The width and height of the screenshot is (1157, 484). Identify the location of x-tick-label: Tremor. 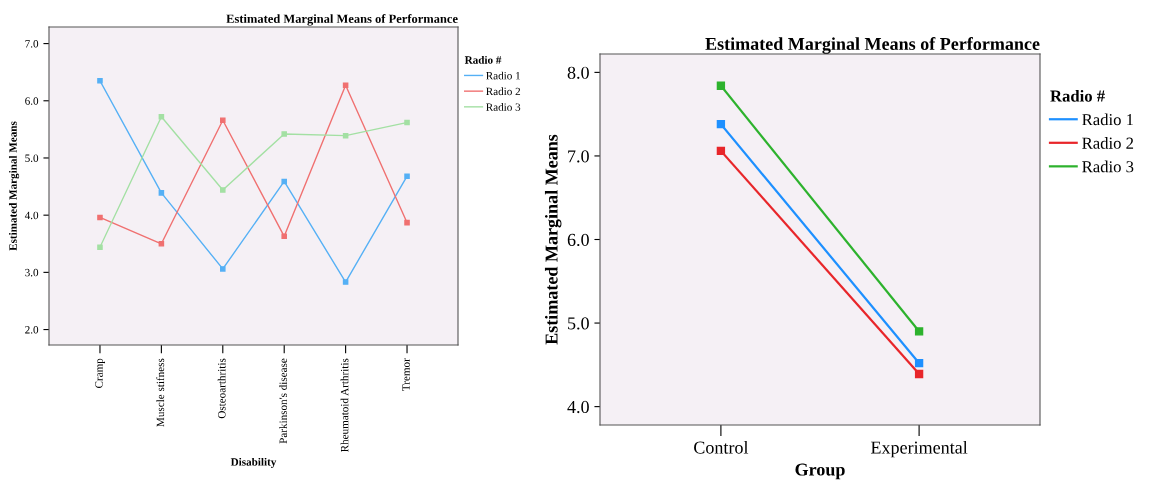
(406, 374).